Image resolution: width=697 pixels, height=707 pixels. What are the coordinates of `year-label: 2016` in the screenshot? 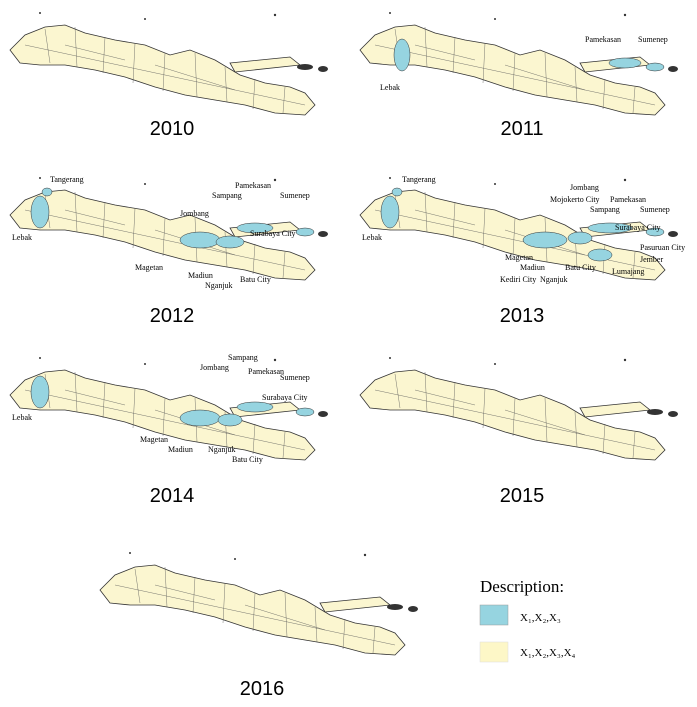 It's located at (262, 689).